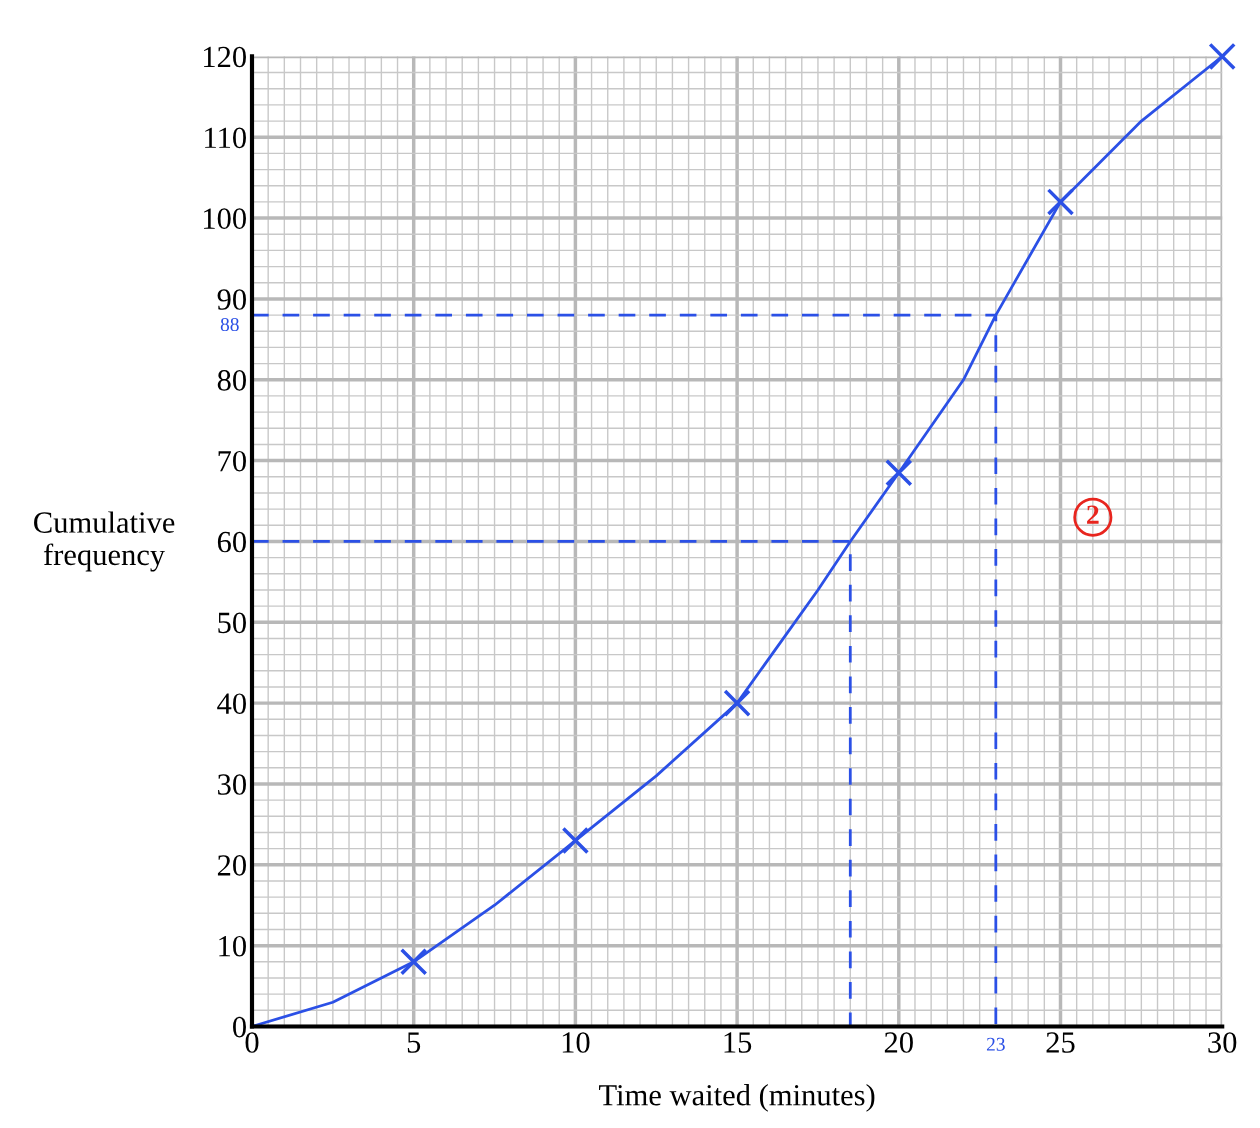 Image resolution: width=1260 pixels, height=1128 pixels. Describe the element at coordinates (414, 1042) in the screenshot. I see `x-tick-label: 5` at that location.